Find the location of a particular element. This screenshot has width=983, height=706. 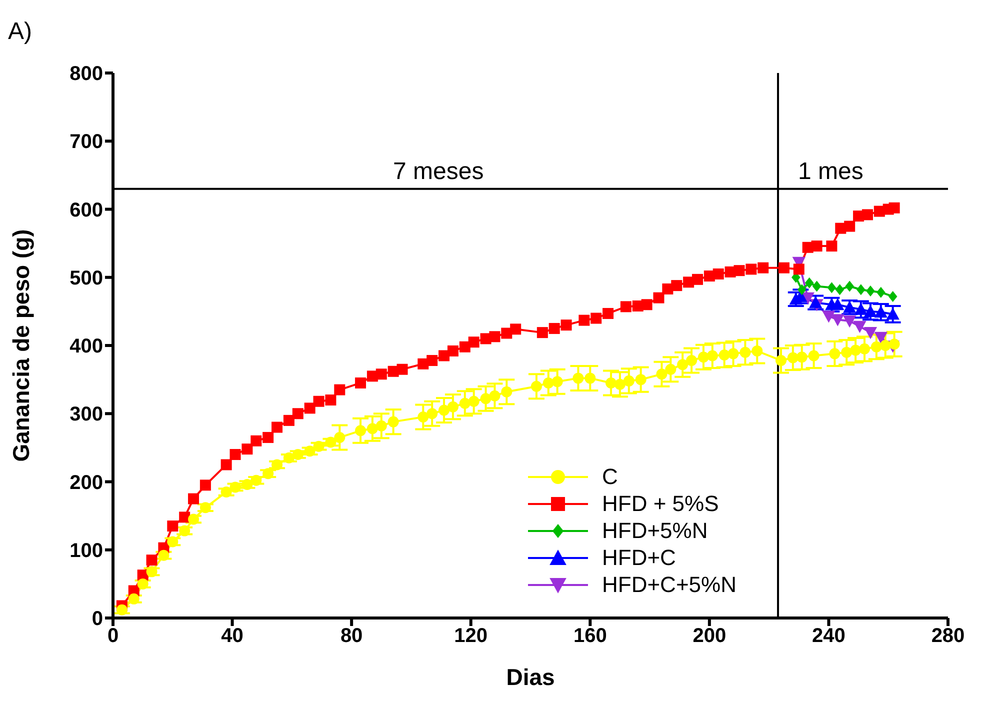

y-tick-label: 100 is located at coordinates (86, 551).